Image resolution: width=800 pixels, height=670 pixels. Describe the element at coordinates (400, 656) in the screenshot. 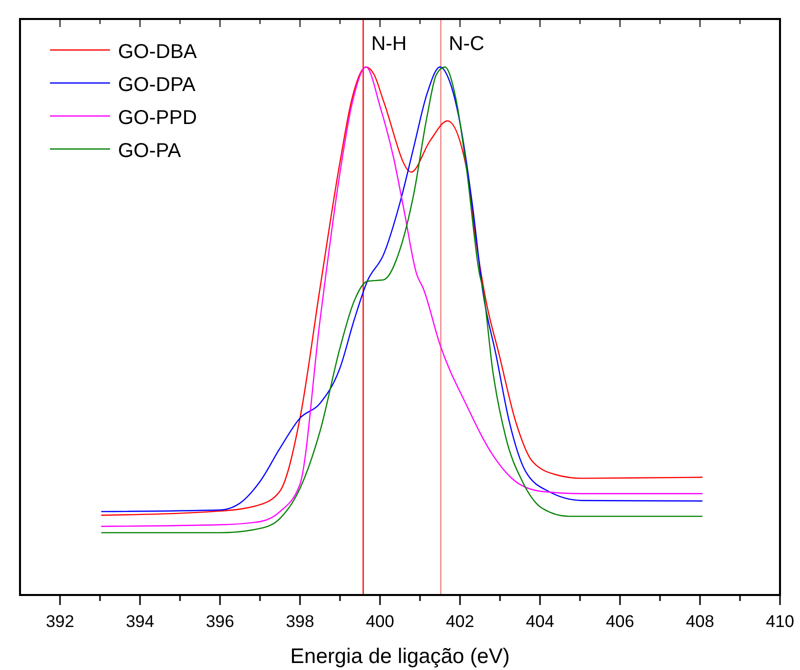

I see `x-axis-title: Energia de ligação (eV)` at that location.